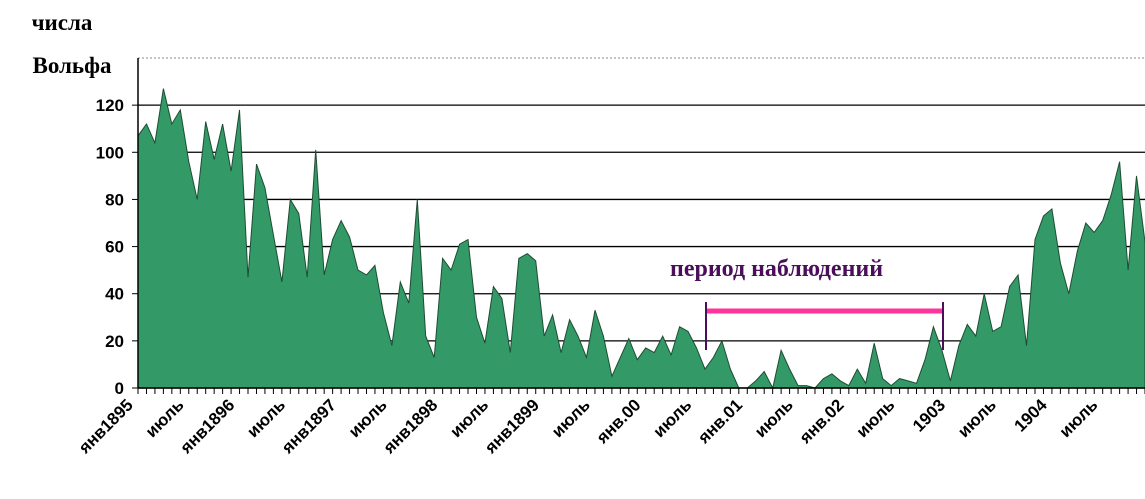  Describe the element at coordinates (824, 326) in the screenshot. I see `observation-period` at that location.